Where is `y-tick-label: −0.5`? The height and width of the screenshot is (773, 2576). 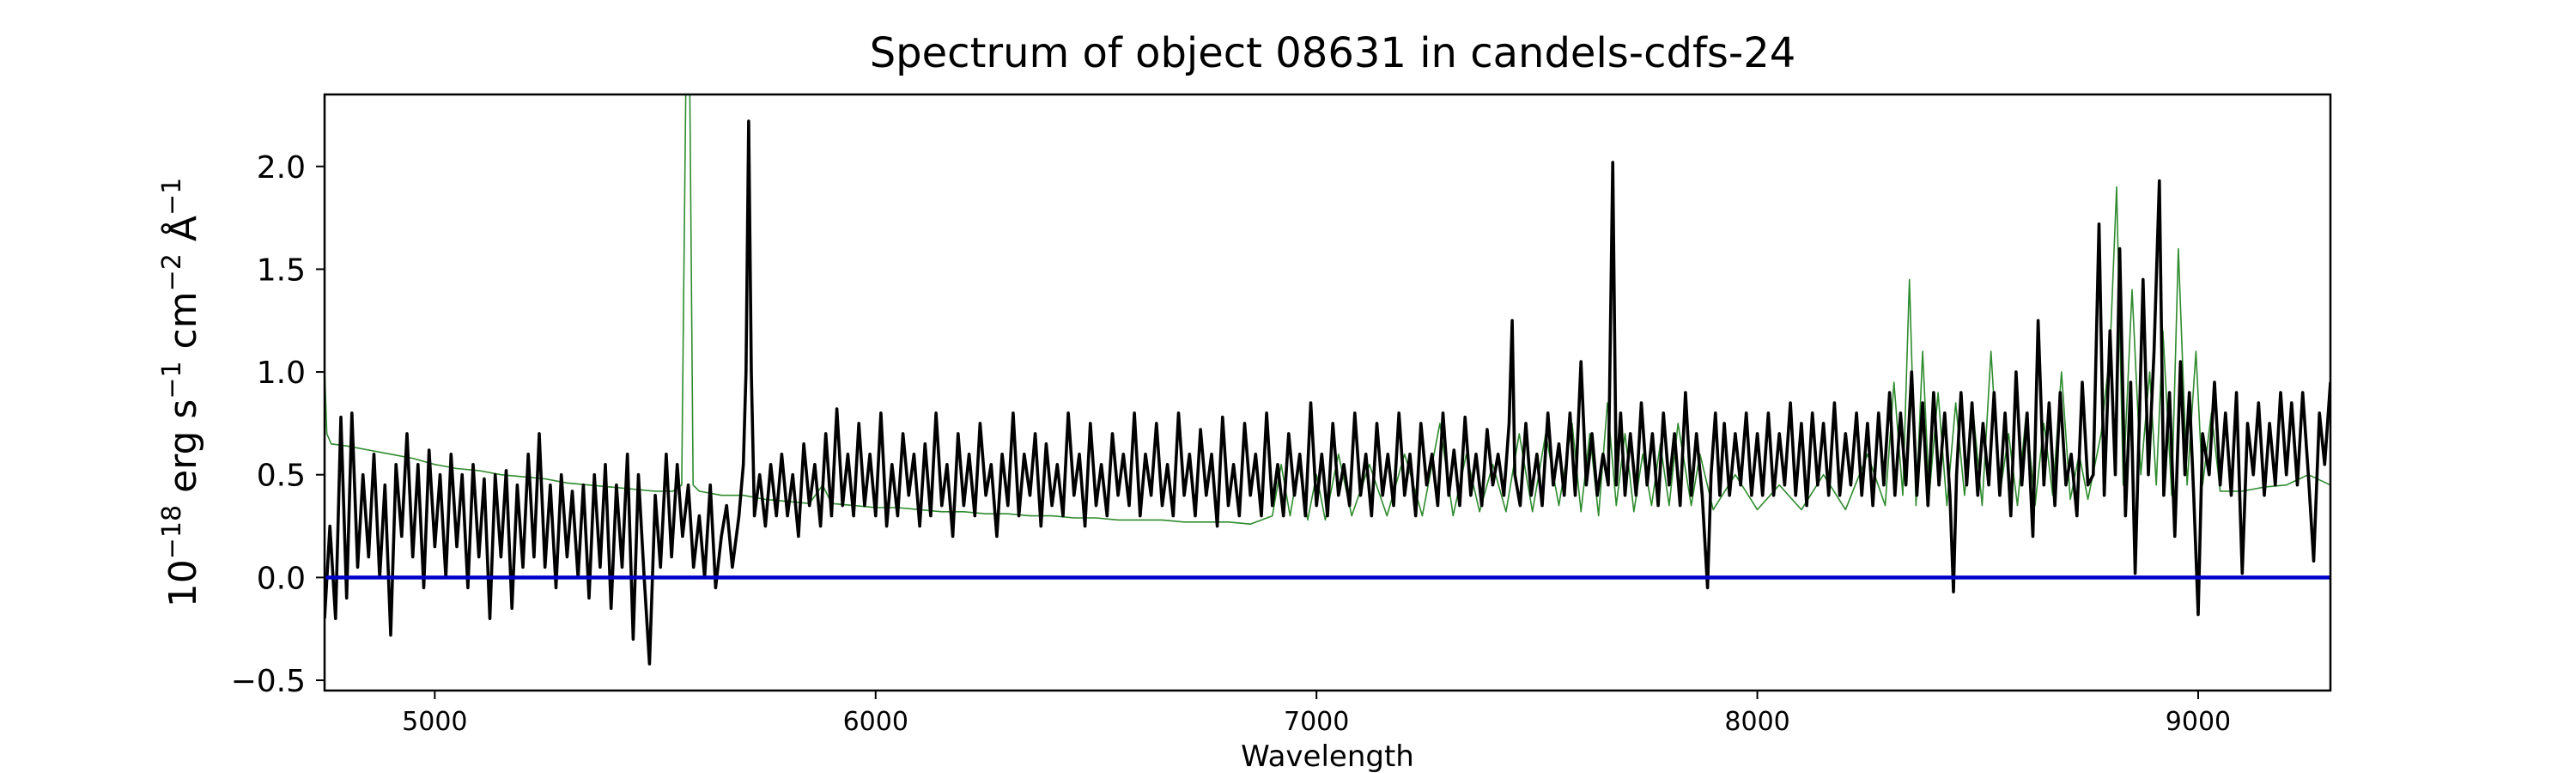 y-tick-label: −0.5 is located at coordinates (269, 681).